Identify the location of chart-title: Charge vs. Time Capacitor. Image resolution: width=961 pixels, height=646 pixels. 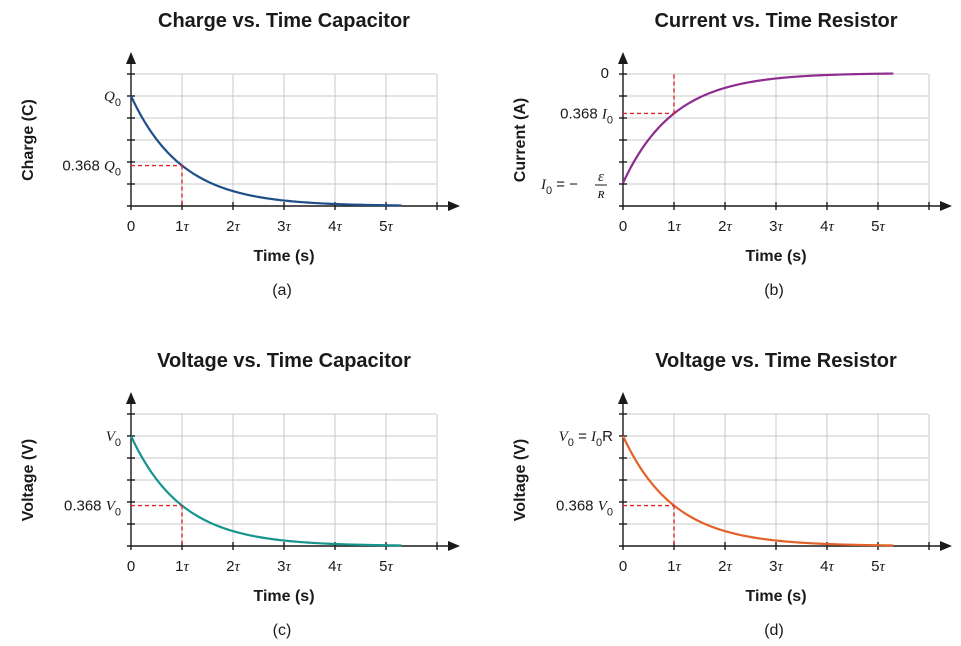
(284, 21).